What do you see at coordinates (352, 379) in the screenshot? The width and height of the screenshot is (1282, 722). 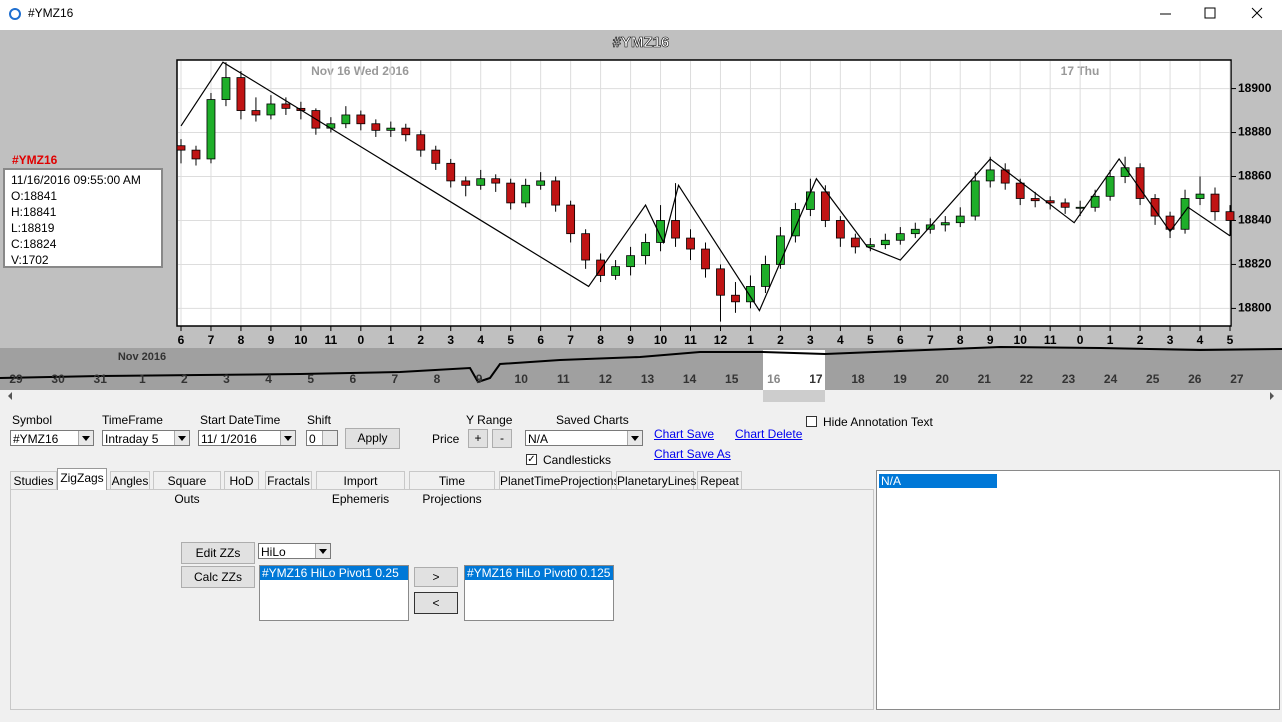 I see `navigator-day: 6` at bounding box center [352, 379].